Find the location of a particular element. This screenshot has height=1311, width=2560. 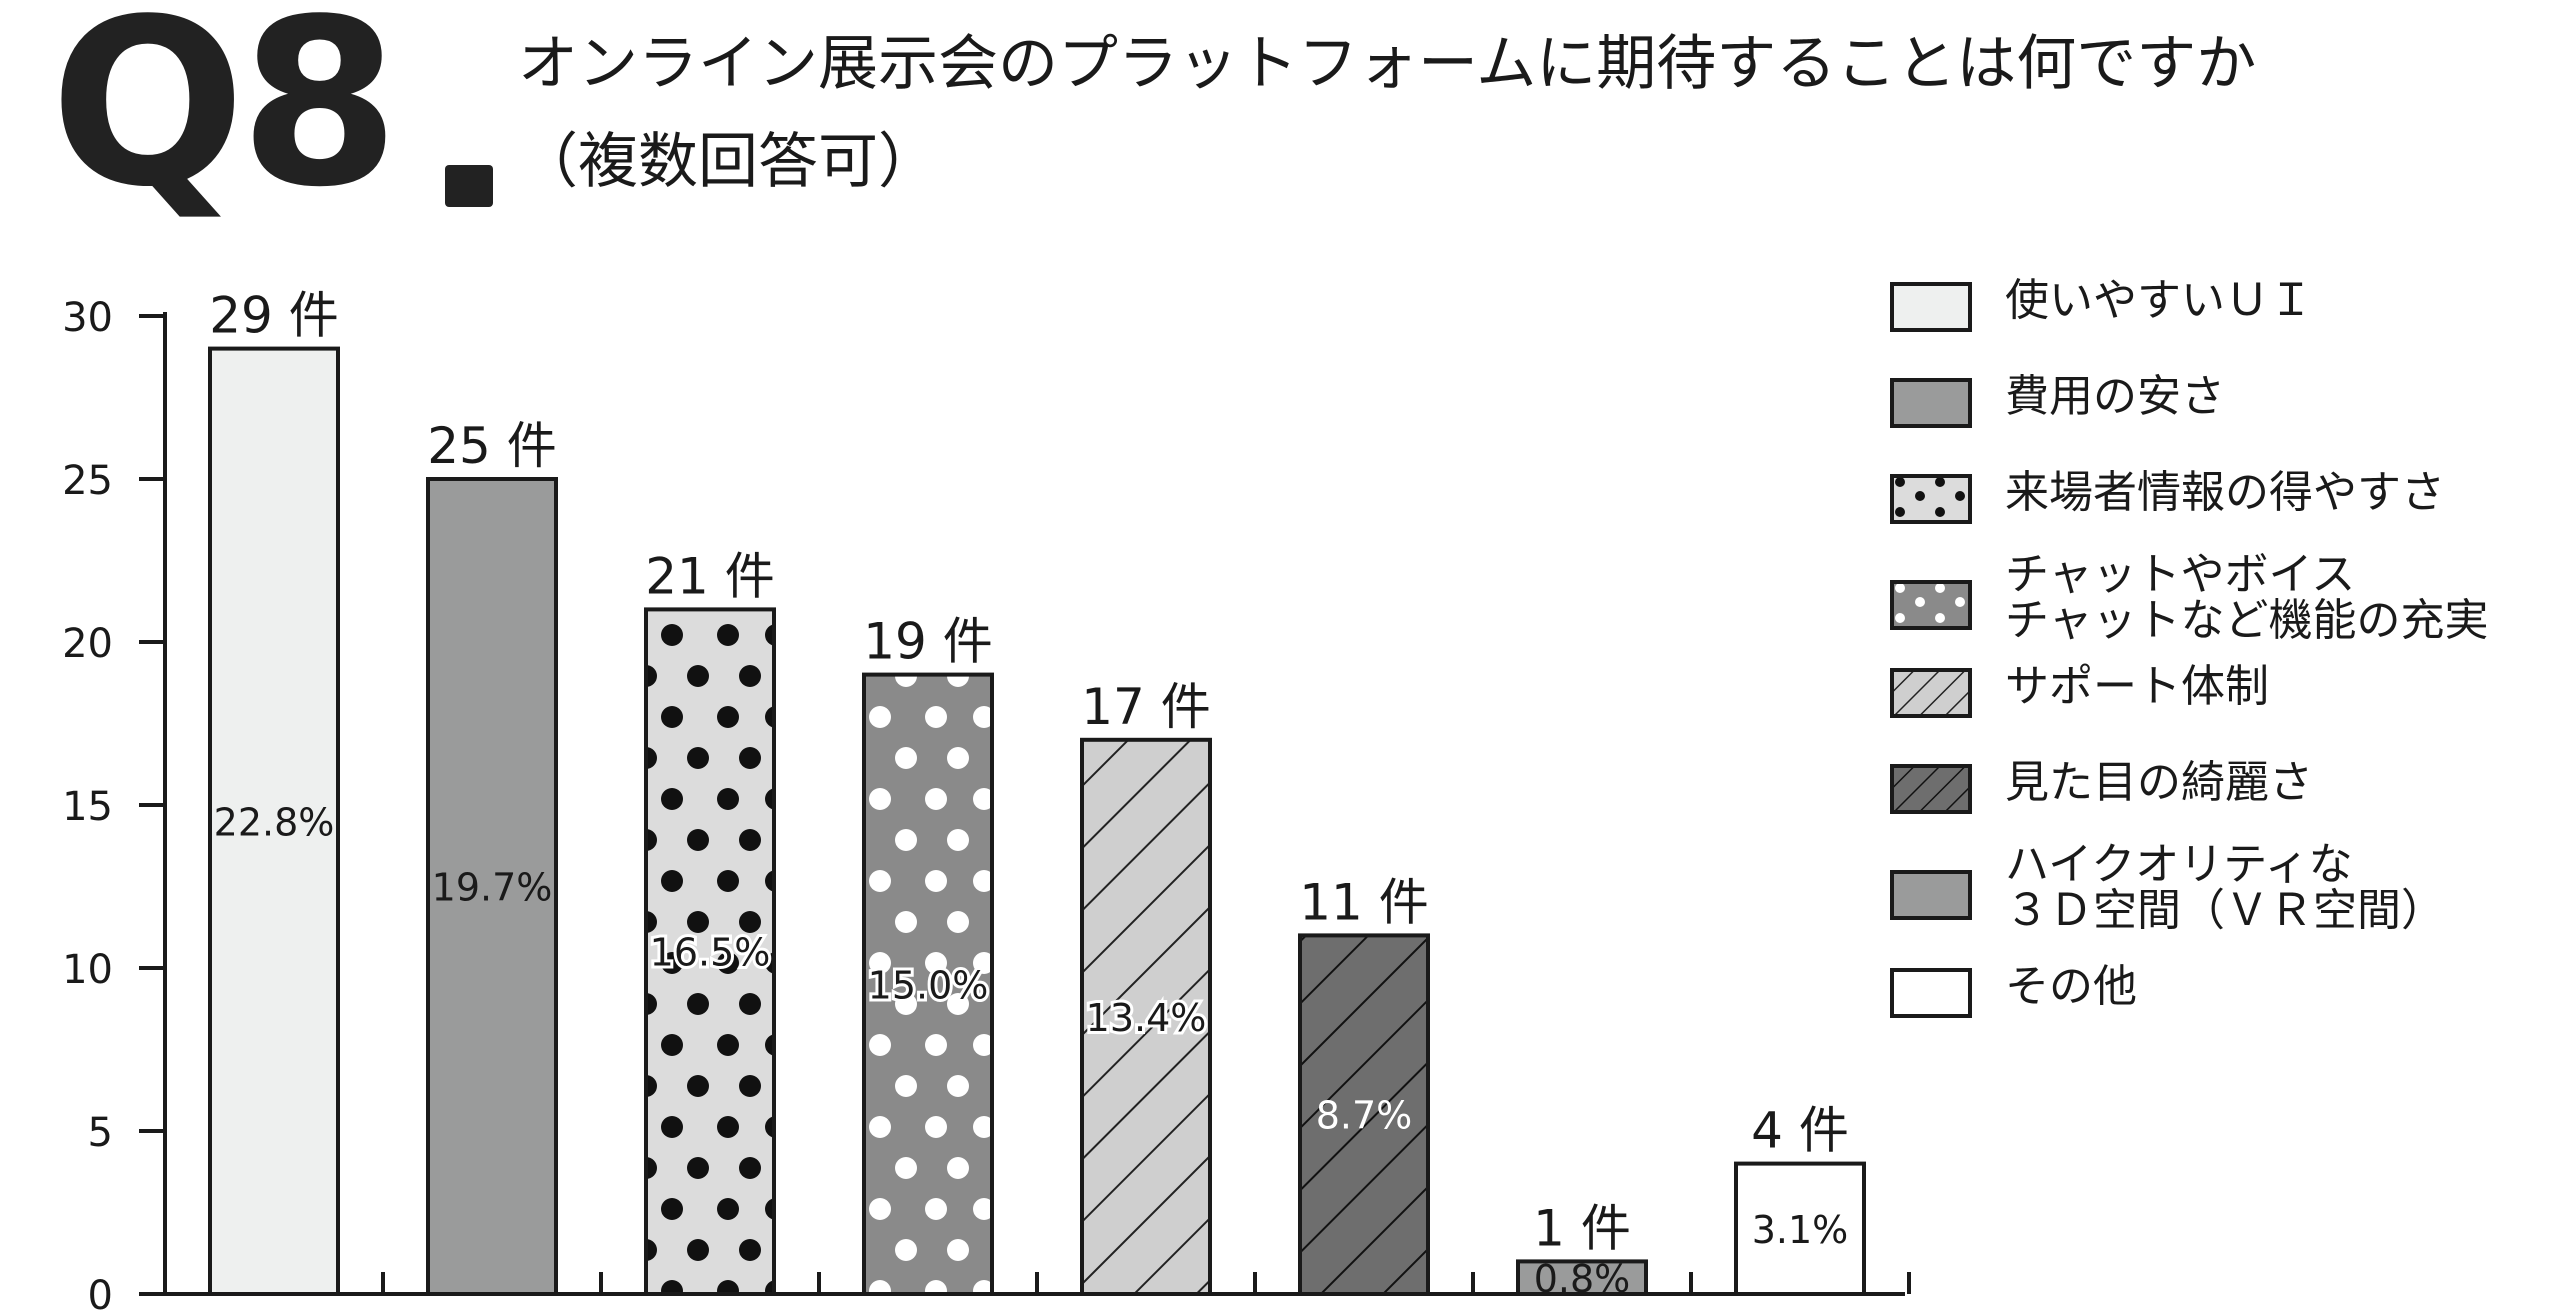

legend-label-line: ハイクオリティな is located at coordinates (2179, 864).